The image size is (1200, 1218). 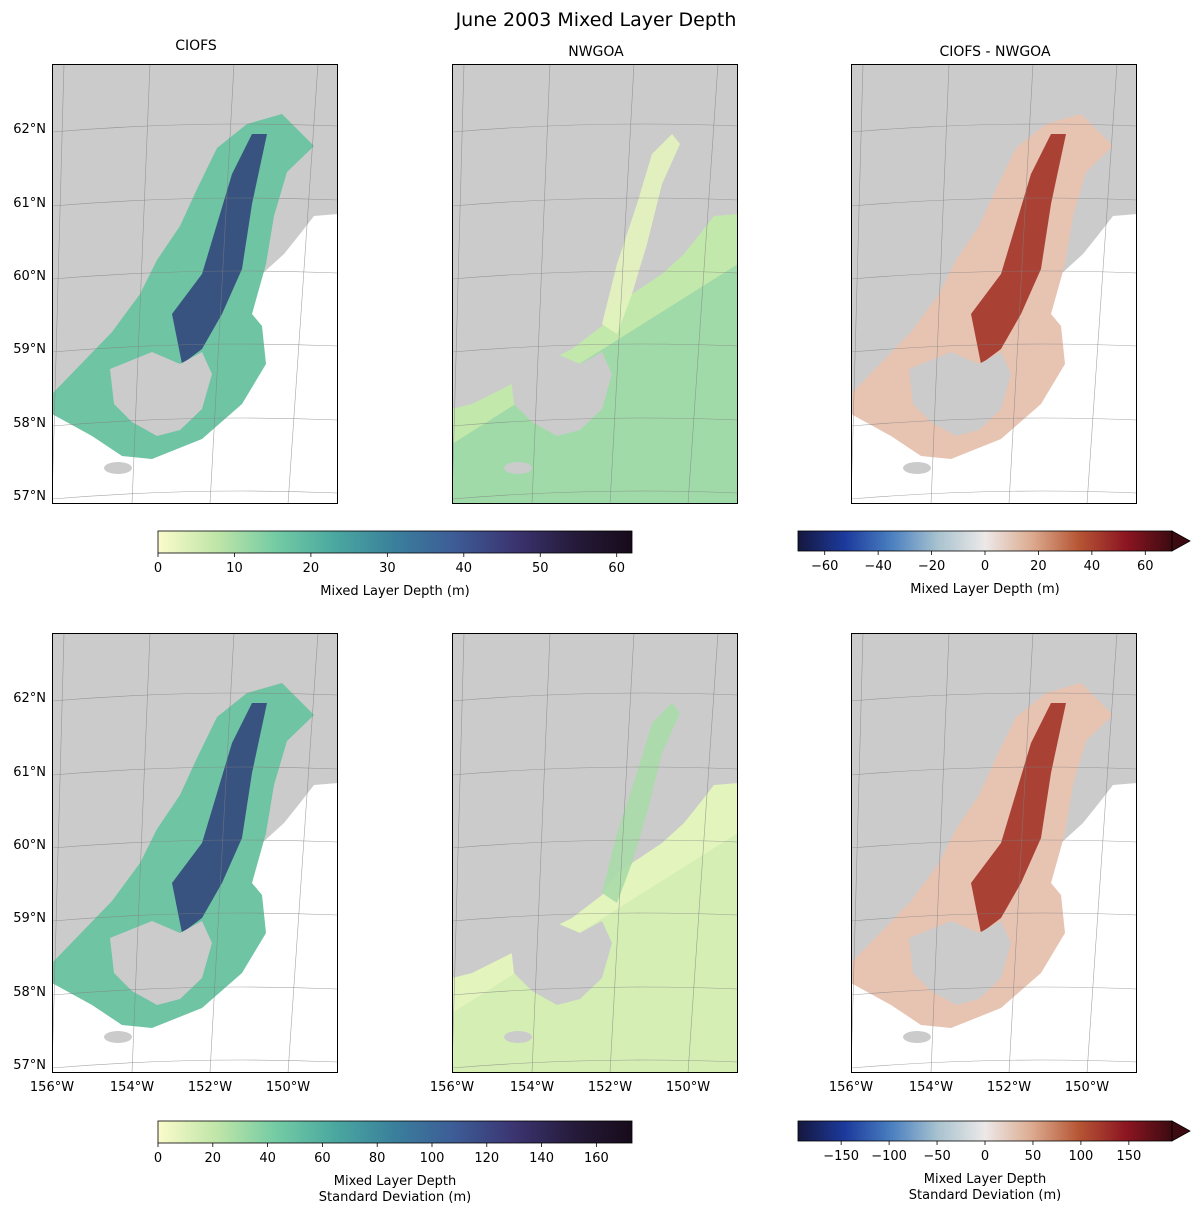 I want to click on map-panel-ciofs-std, so click(x=195, y=853).